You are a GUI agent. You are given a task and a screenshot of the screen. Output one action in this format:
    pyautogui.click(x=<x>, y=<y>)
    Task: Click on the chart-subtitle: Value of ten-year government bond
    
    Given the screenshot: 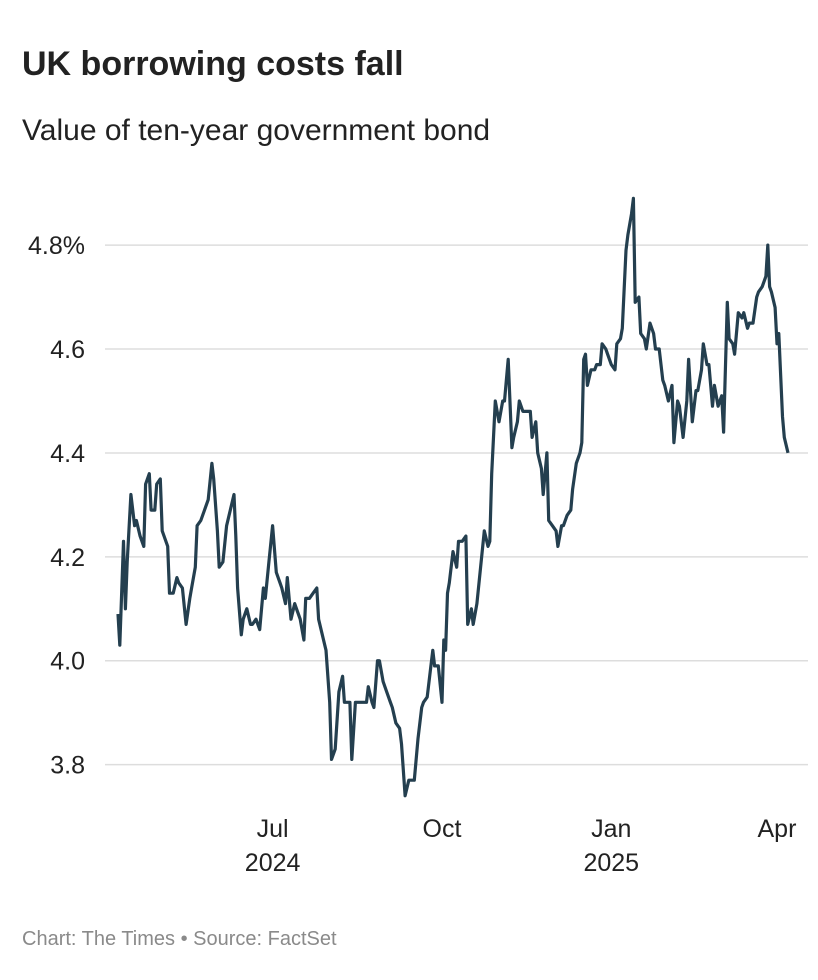 What is the action you would take?
    pyautogui.click(x=256, y=130)
    